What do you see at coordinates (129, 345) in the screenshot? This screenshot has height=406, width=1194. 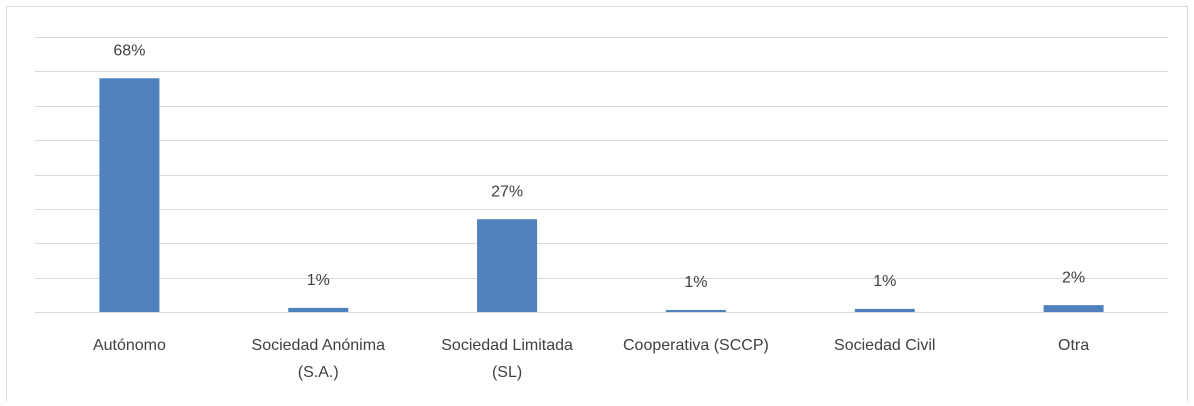 I see `x-tick-label: Autónomo` at bounding box center [129, 345].